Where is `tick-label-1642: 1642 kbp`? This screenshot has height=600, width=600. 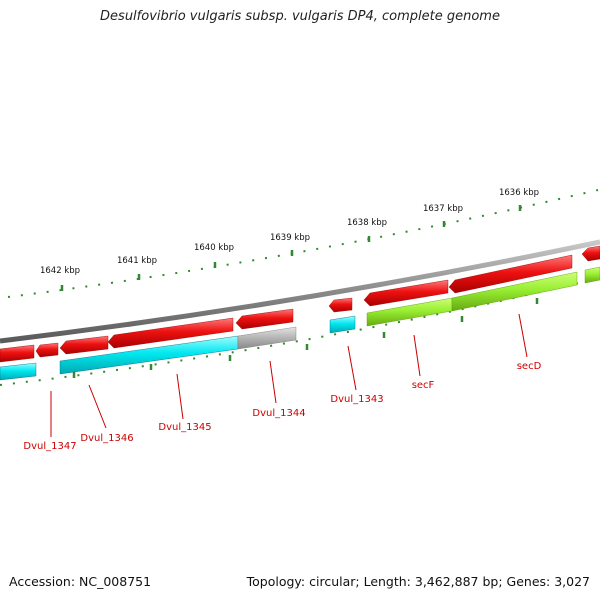
tick-label-1642: 1642 kbp is located at coordinates (60, 271).